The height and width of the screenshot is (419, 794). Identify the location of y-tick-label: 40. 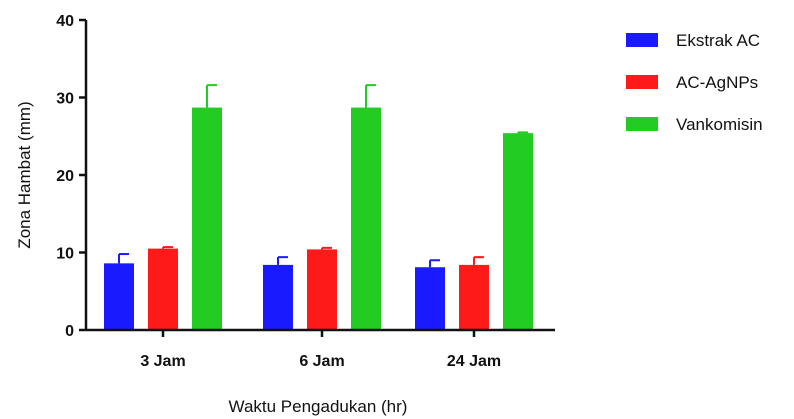
(65, 21).